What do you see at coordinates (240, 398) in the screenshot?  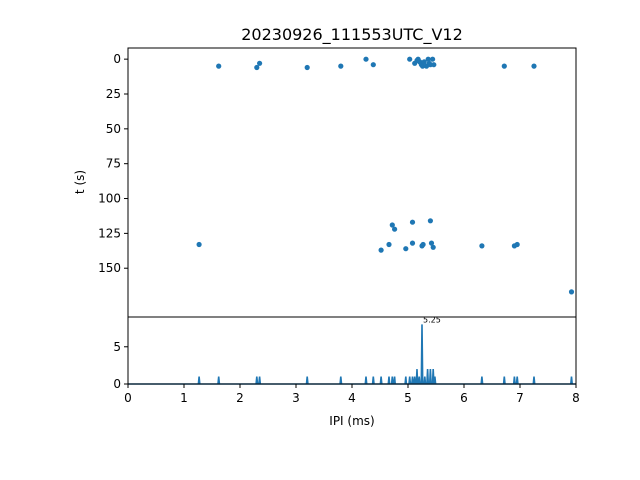 I see `x-tick-label: 2` at bounding box center [240, 398].